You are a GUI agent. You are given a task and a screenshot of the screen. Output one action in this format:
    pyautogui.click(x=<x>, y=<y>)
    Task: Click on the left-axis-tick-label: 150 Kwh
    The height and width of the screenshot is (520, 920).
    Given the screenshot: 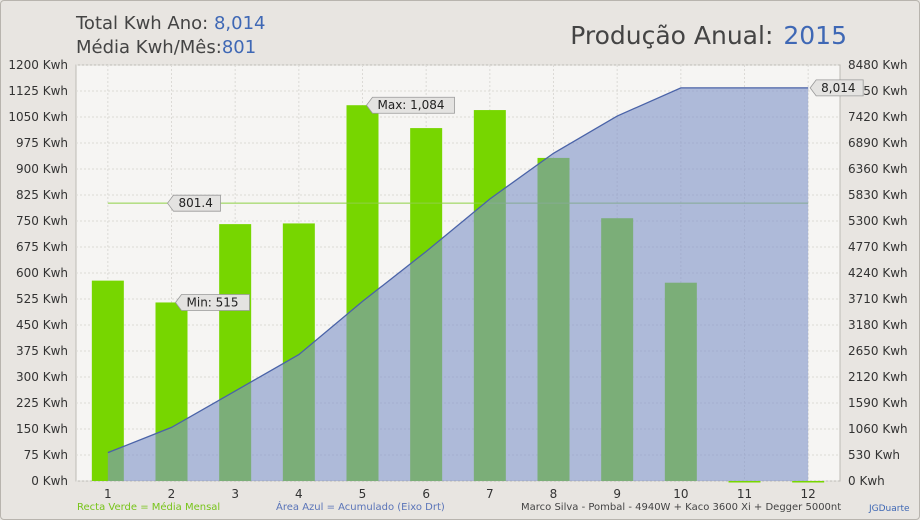 What is the action you would take?
    pyautogui.click(x=42, y=429)
    